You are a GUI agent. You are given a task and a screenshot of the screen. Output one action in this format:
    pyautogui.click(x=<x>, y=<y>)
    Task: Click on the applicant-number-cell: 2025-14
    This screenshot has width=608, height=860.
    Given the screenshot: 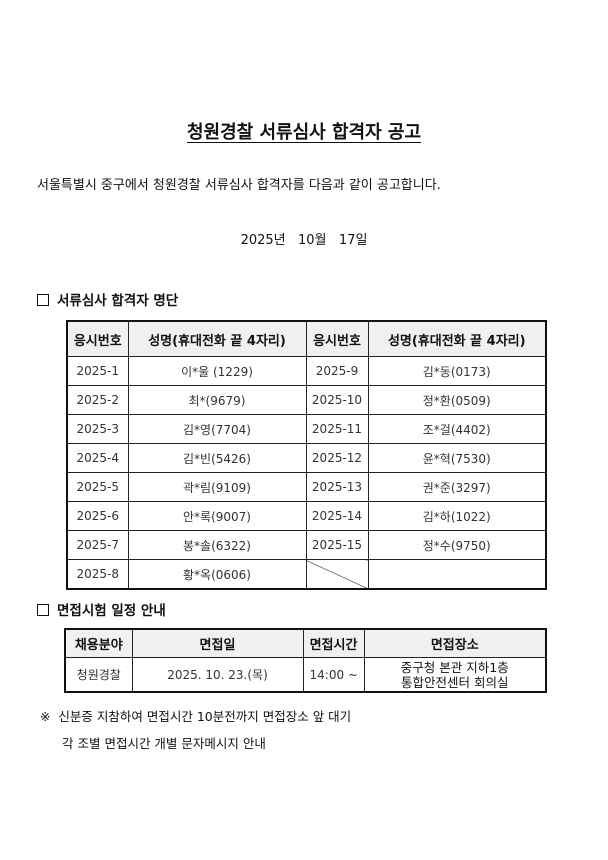 What is the action you would take?
    pyautogui.click(x=337, y=516)
    